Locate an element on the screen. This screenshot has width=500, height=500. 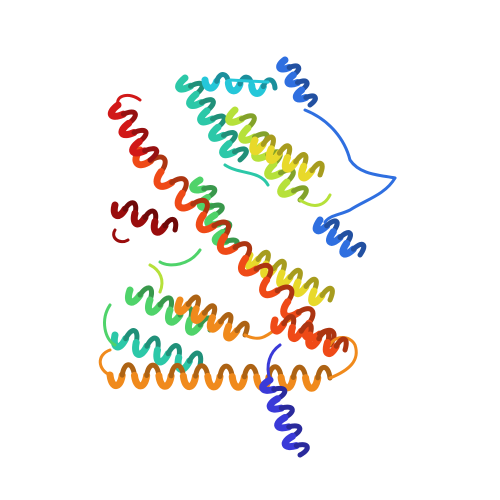
helix-green-center-turn is located at coordinates (198, 185).